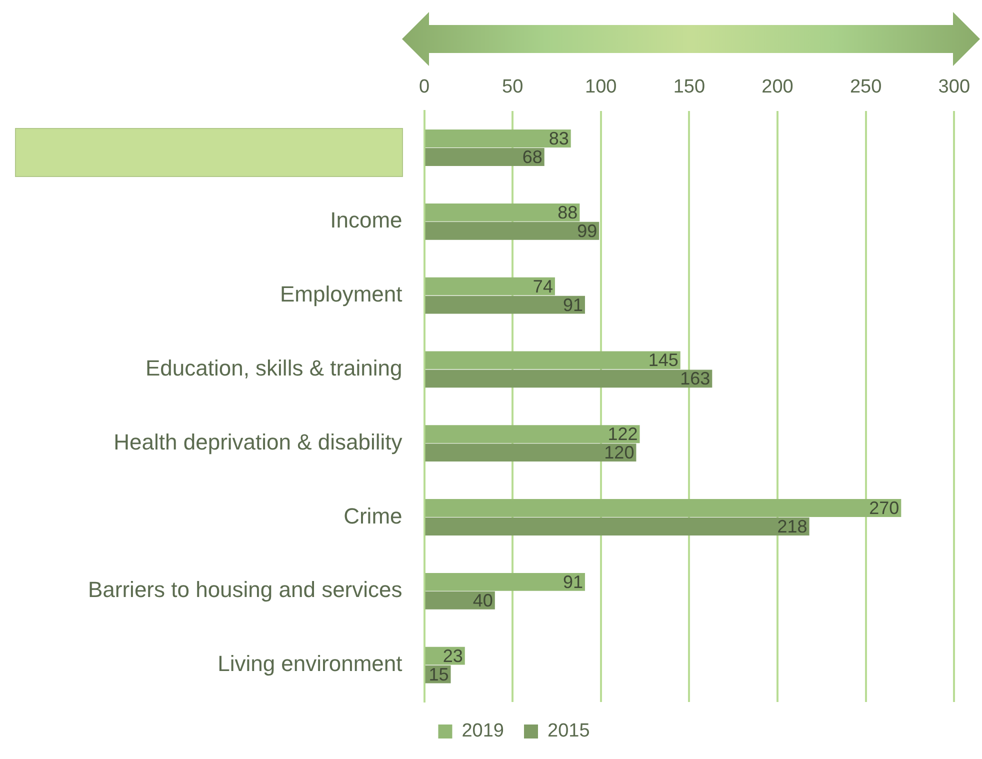 This screenshot has height=759, width=982. What do you see at coordinates (542, 286) in the screenshot?
I see `data-label: 74` at bounding box center [542, 286].